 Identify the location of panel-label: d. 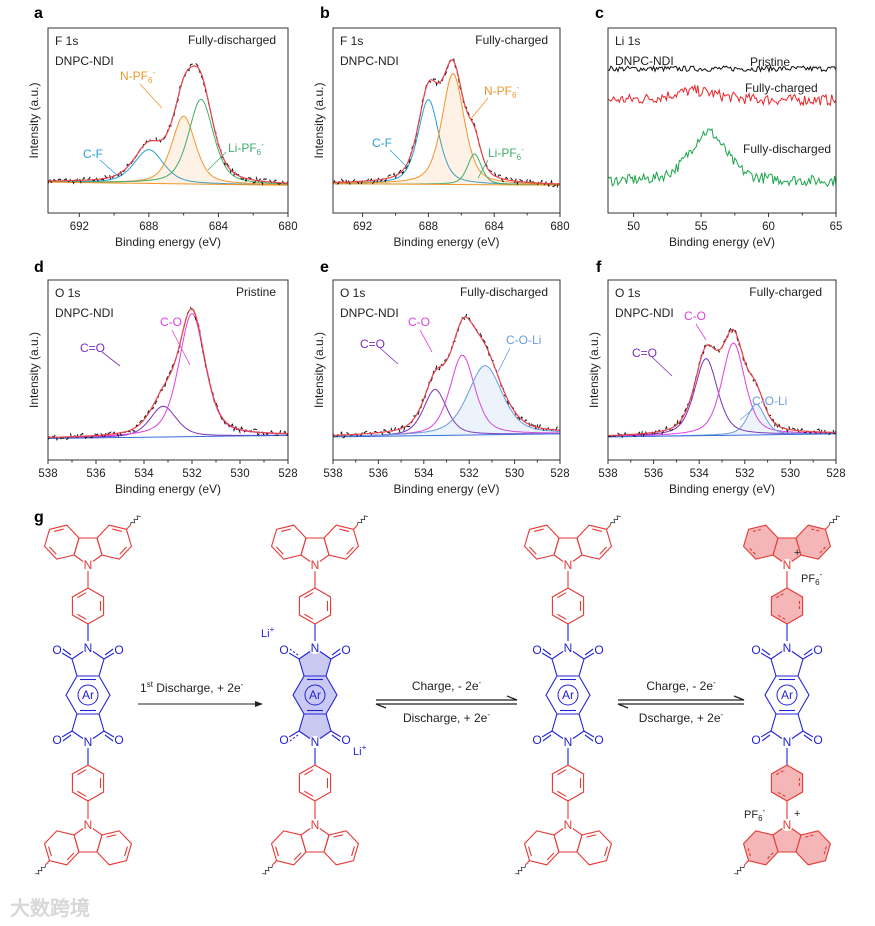
(39, 267).